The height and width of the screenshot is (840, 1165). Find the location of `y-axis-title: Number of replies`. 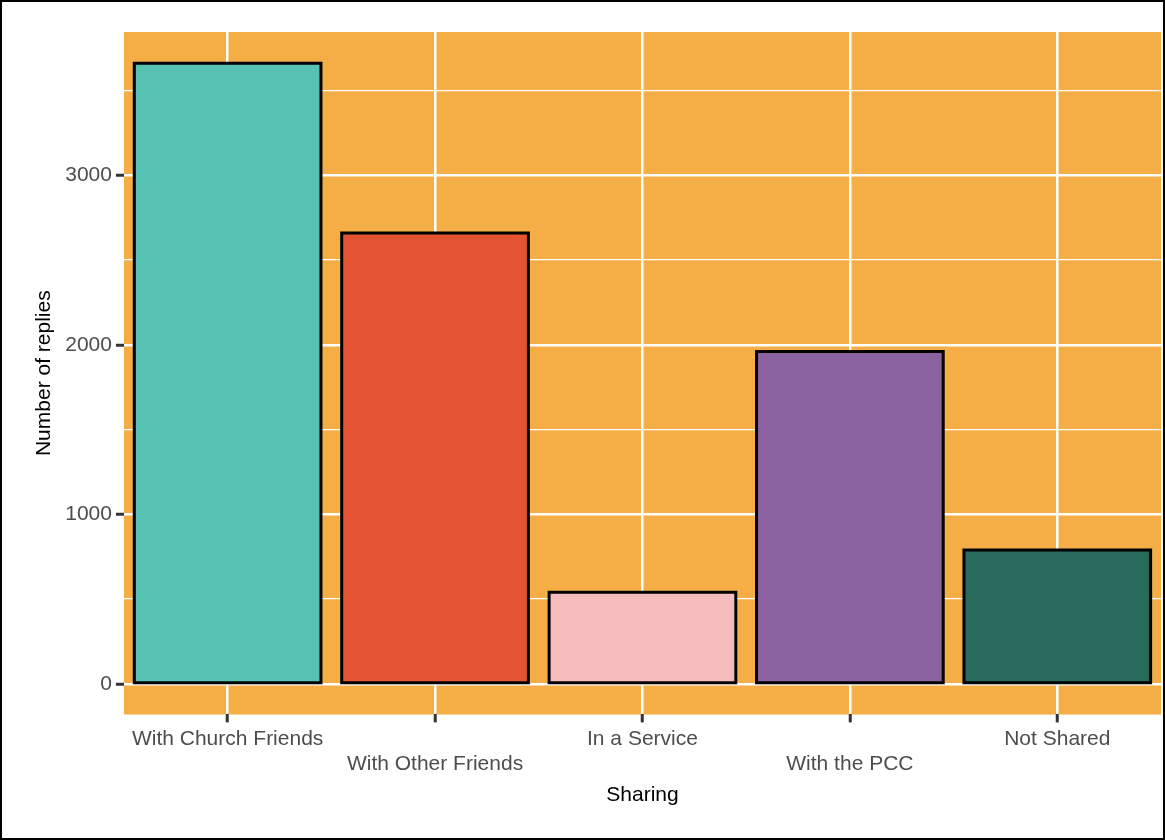

y-axis-title: Number of replies is located at coordinates (43, 373).